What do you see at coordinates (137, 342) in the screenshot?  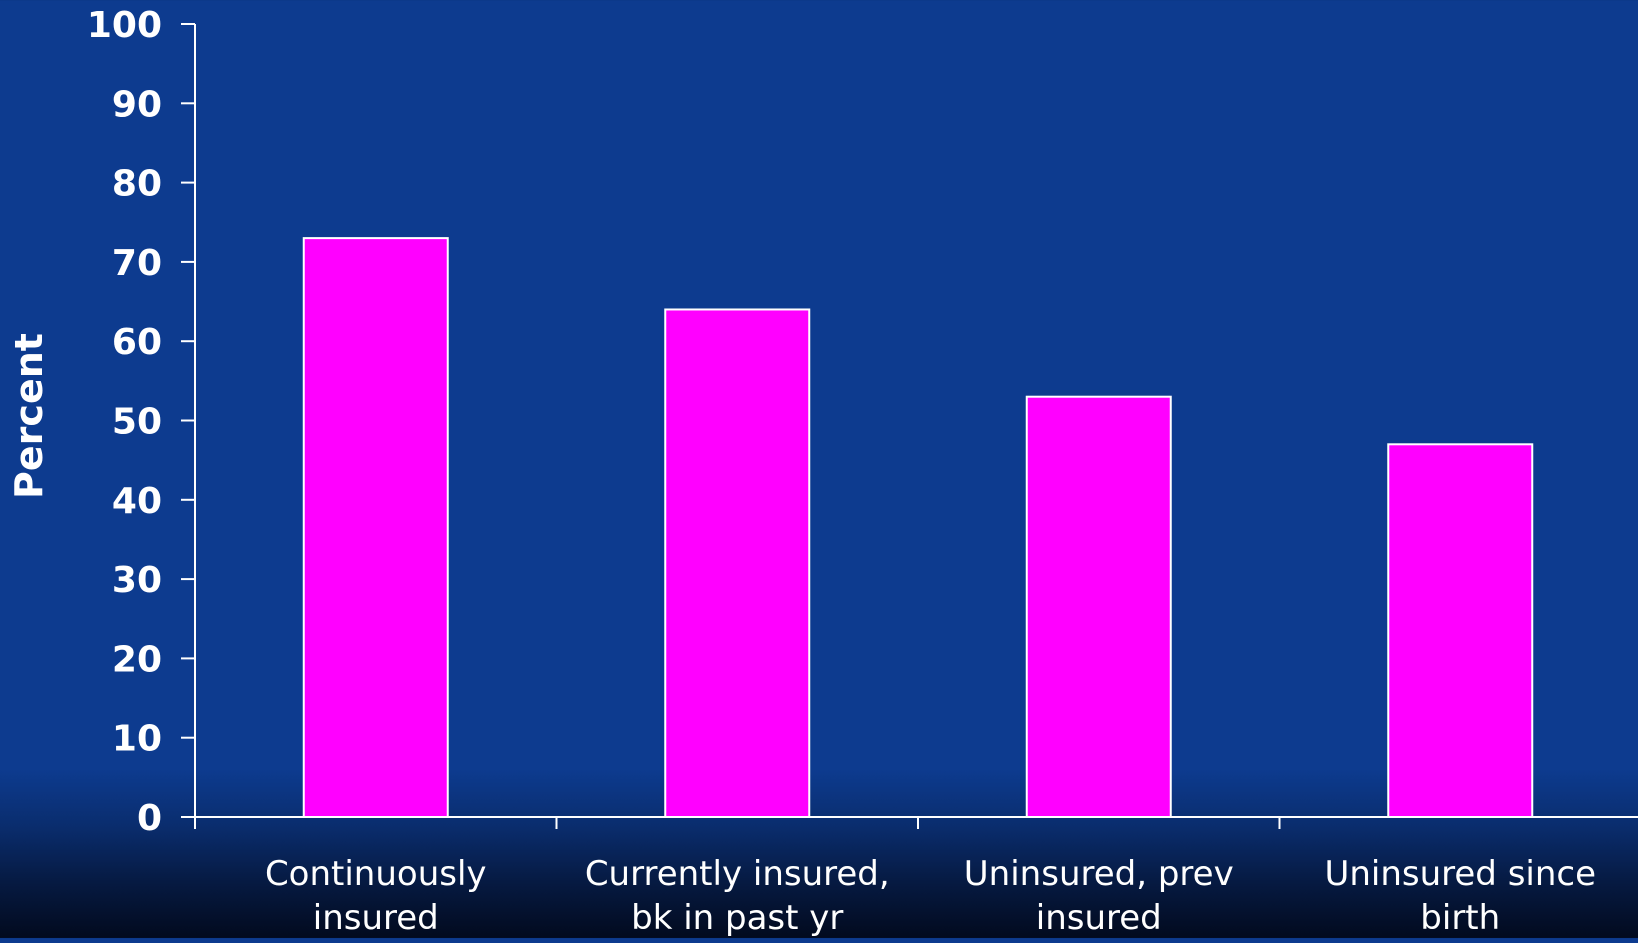 I see `y-tick-label-60: 60` at bounding box center [137, 342].